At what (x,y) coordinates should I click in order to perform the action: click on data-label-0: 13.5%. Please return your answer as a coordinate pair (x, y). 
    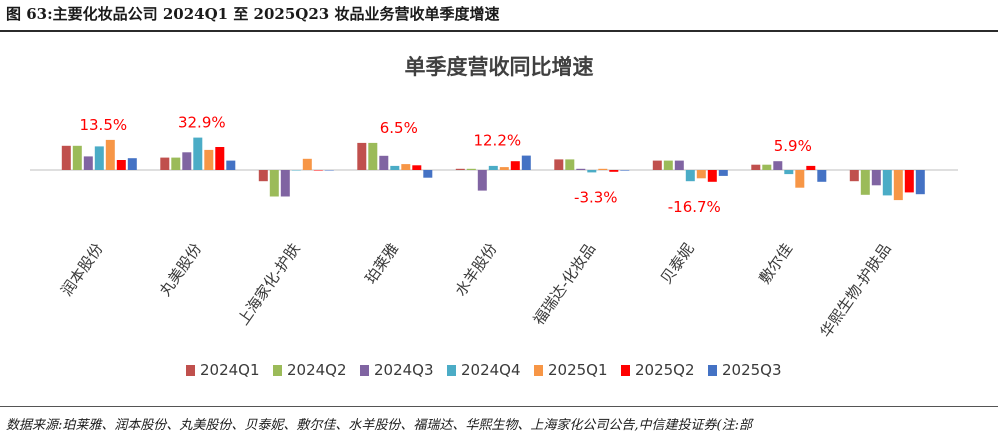
    Looking at the image, I should click on (103, 125).